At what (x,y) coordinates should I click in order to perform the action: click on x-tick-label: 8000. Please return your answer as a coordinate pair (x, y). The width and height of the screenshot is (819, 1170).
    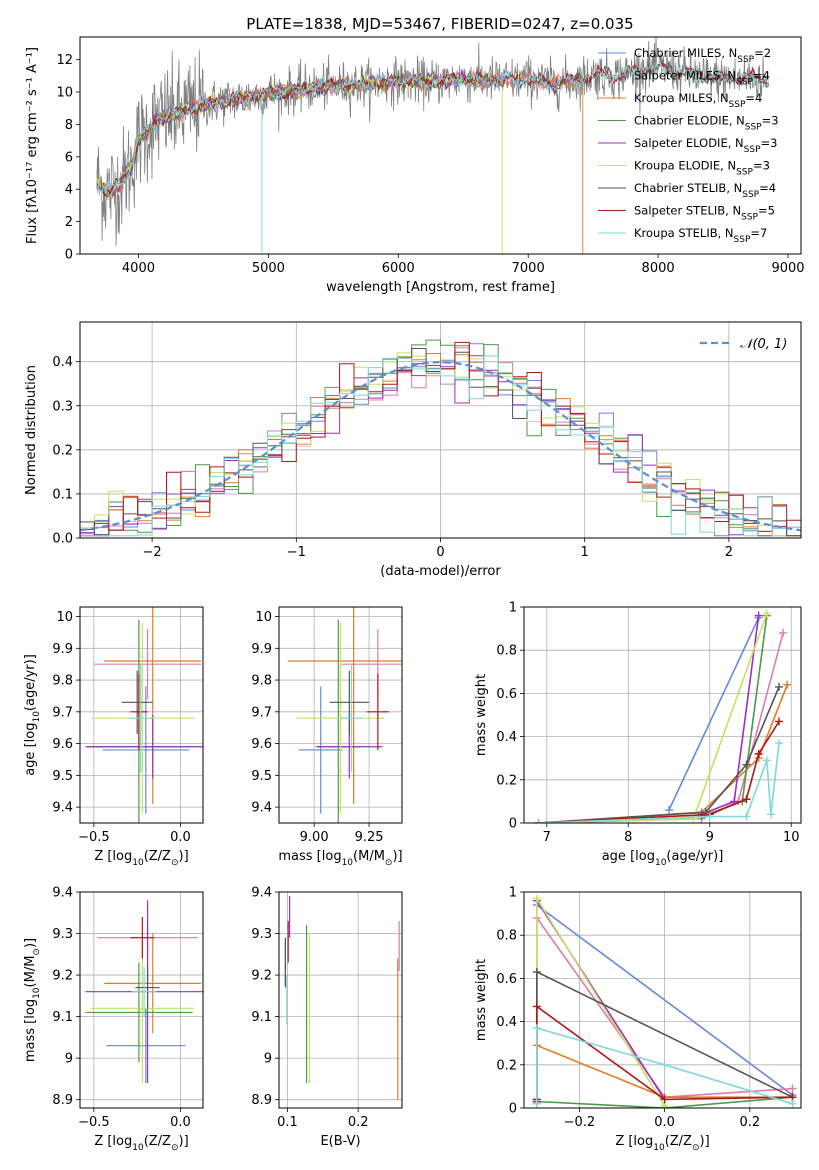
    Looking at the image, I should click on (658, 268).